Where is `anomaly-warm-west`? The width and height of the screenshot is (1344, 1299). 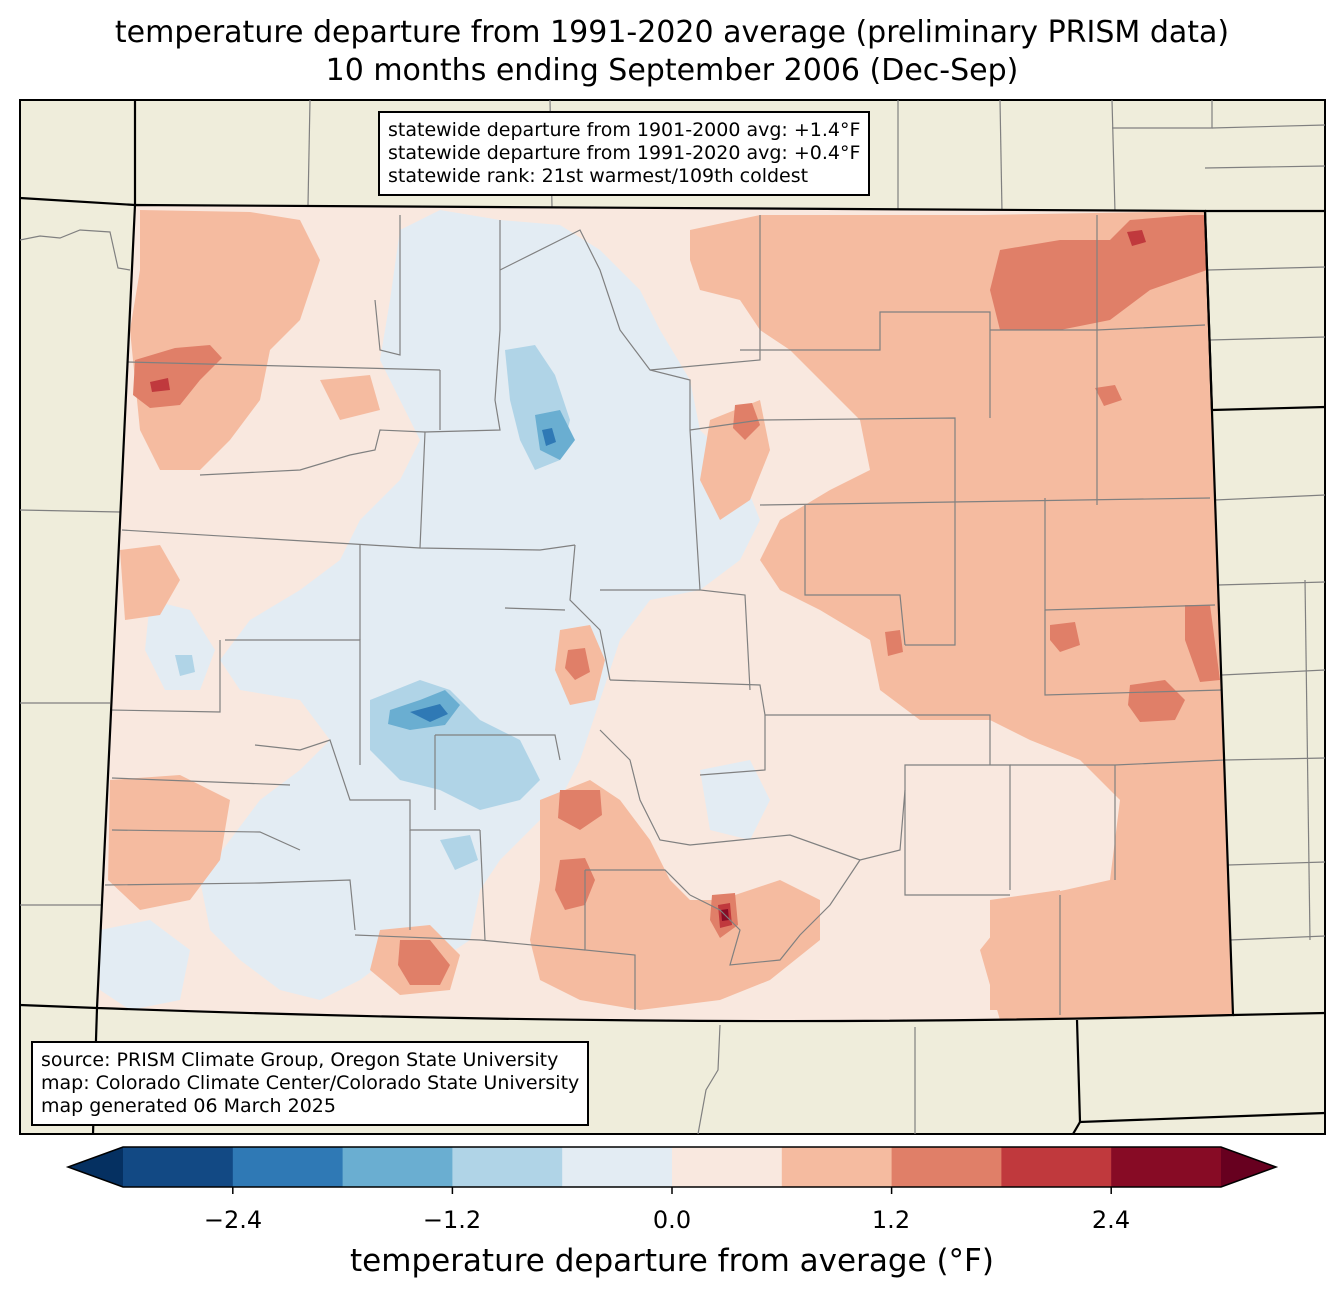
anomaly-warm-west is located at coordinates (150, 582).